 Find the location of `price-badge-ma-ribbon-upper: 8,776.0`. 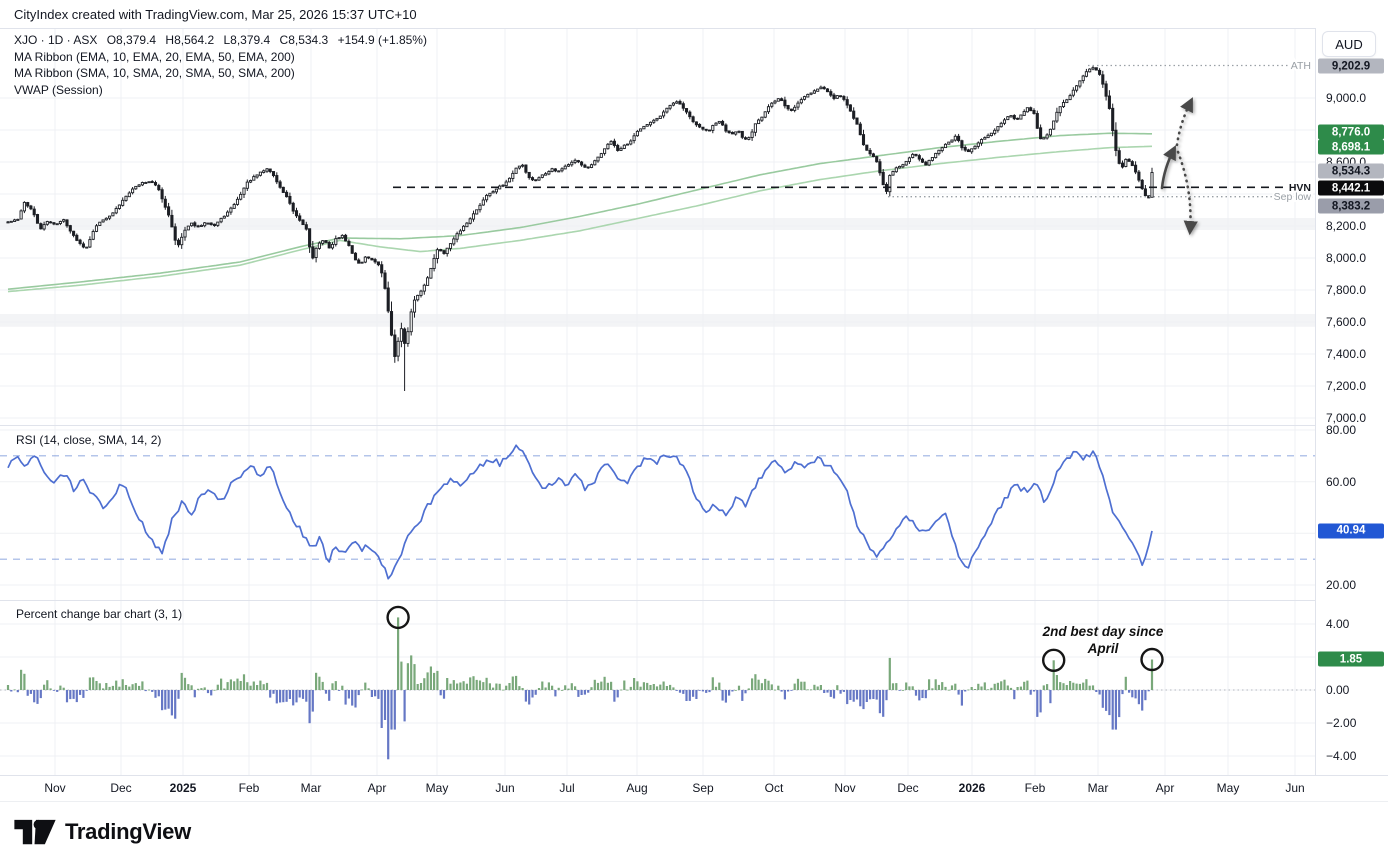

price-badge-ma-ribbon-upper: 8,776.0 is located at coordinates (1351, 132).